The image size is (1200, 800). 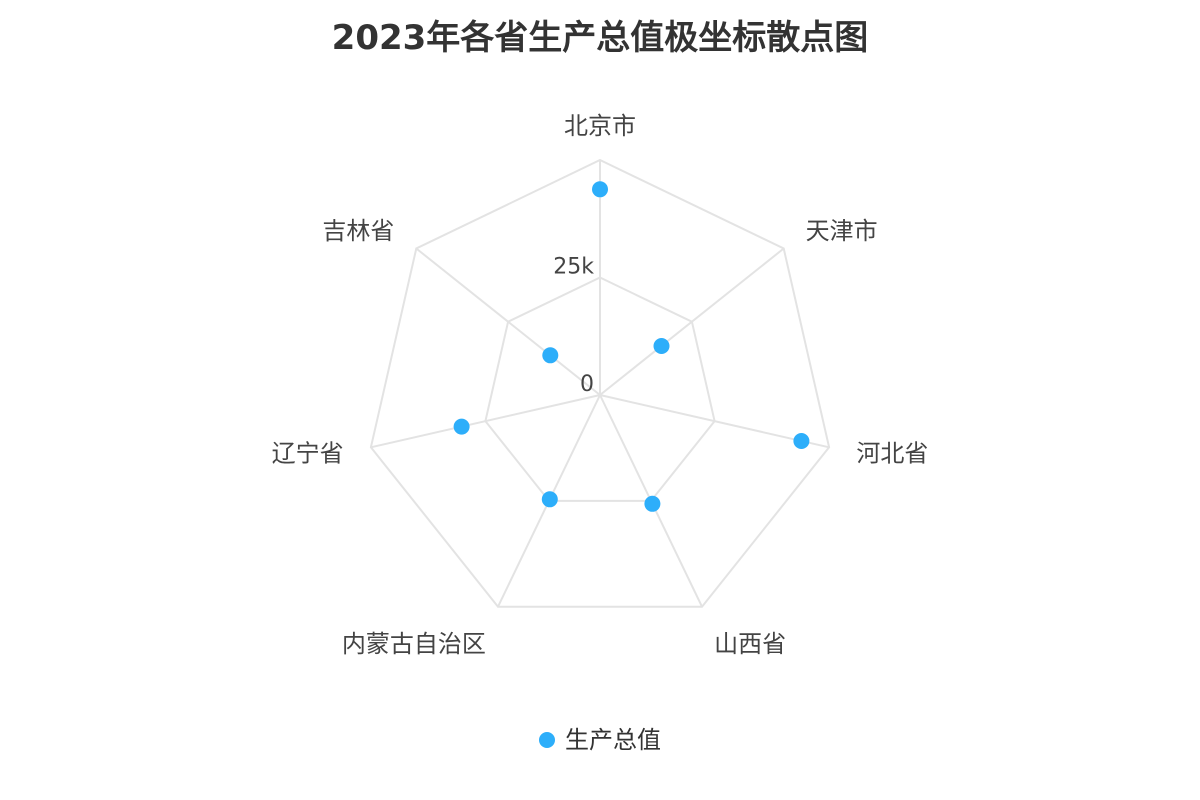 What do you see at coordinates (573, 326) in the screenshot?
I see `radial-axis-ticks: 0 25k` at bounding box center [573, 326].